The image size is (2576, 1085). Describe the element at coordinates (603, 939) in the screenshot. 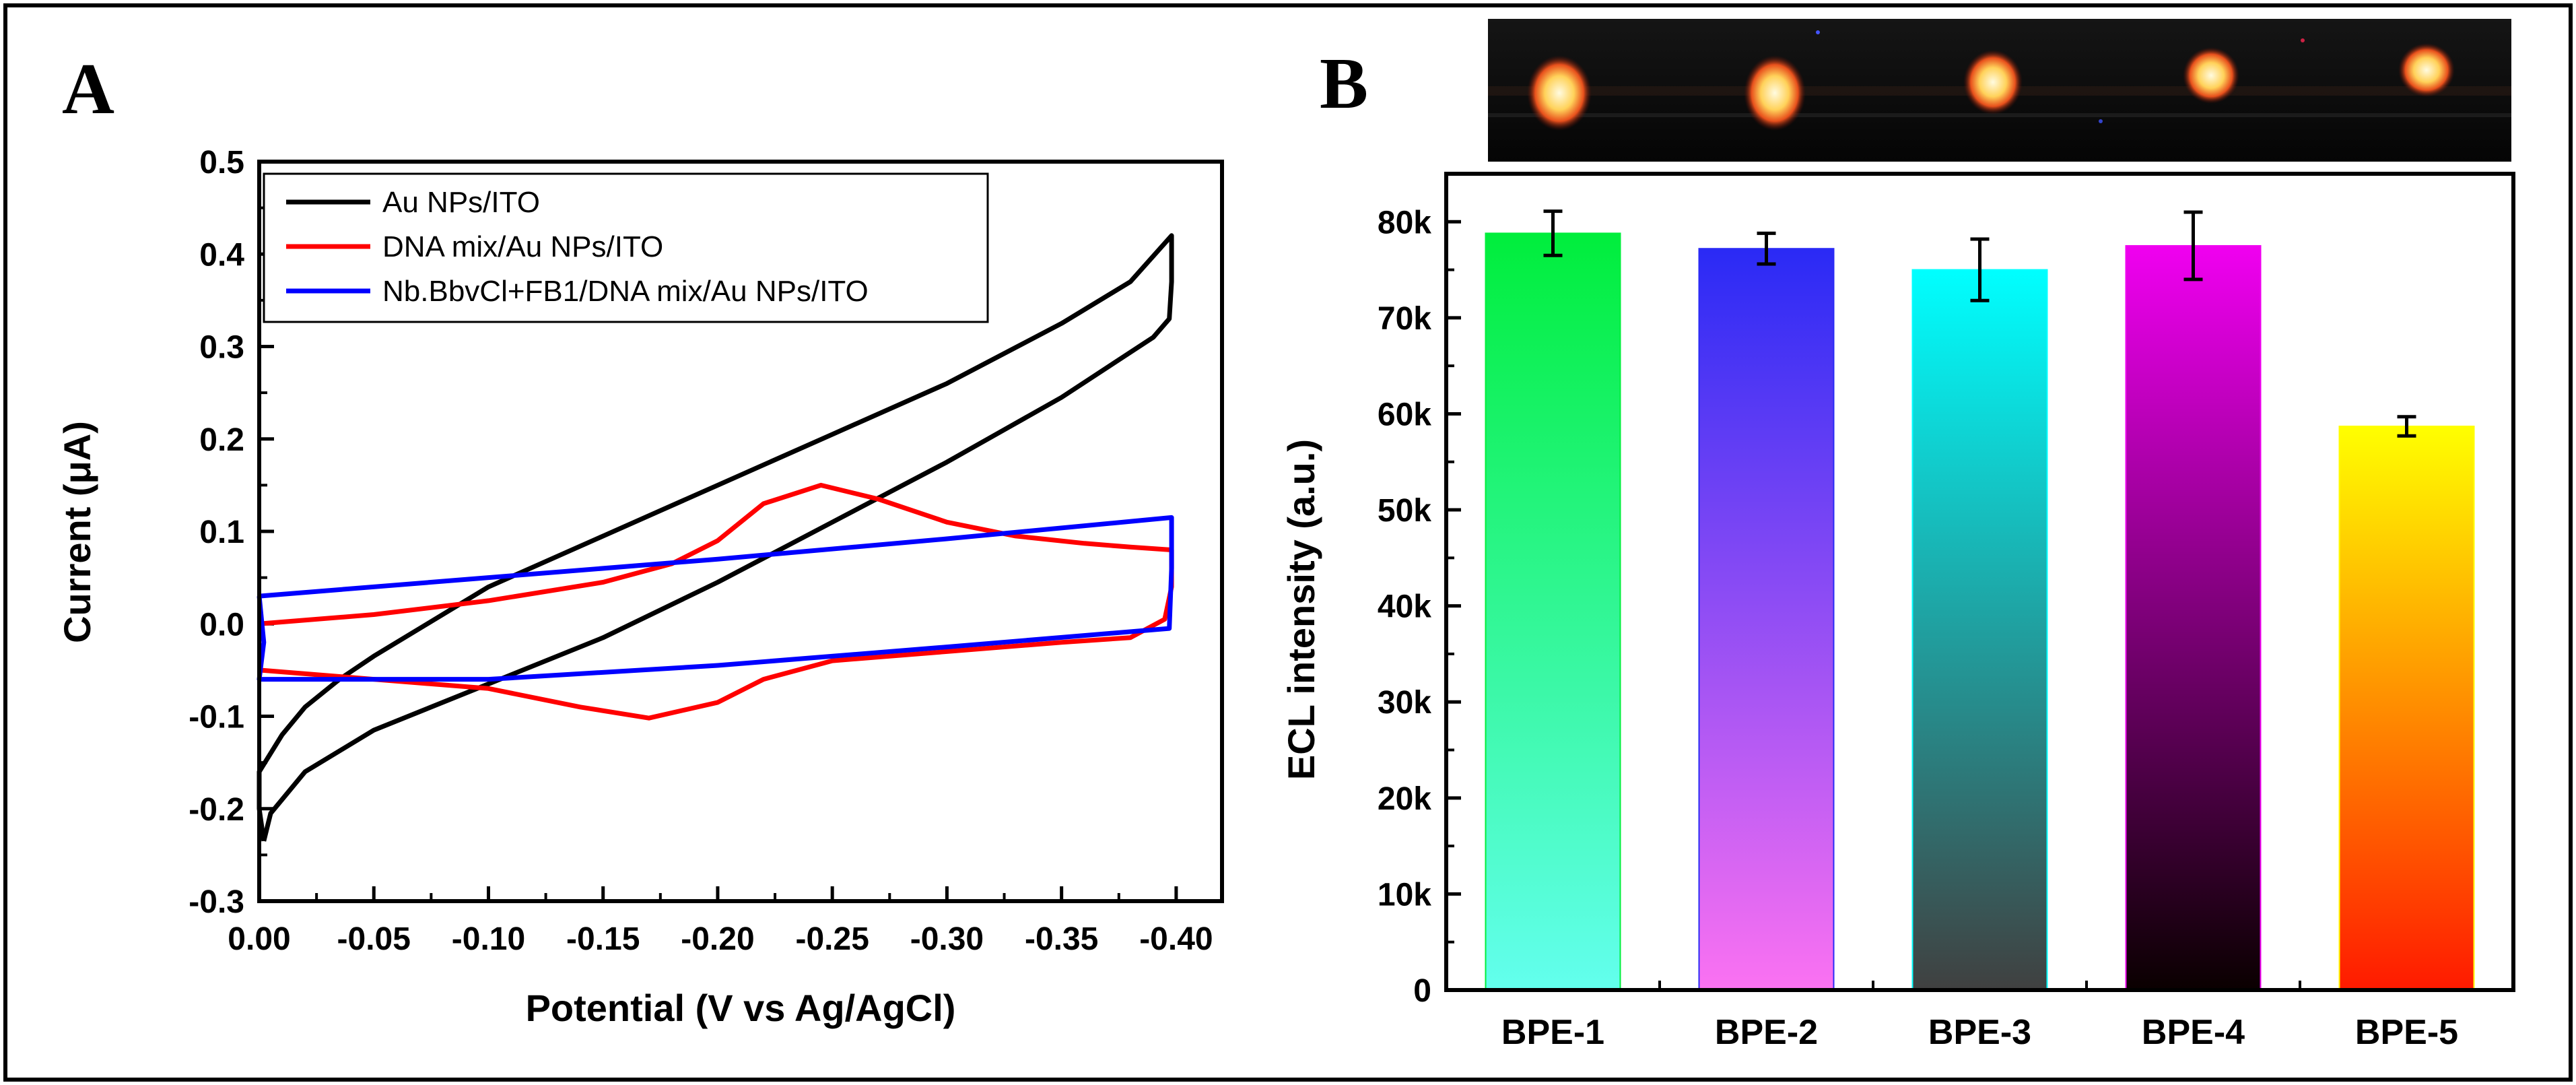

I see `x-tick-label: -0.15` at that location.